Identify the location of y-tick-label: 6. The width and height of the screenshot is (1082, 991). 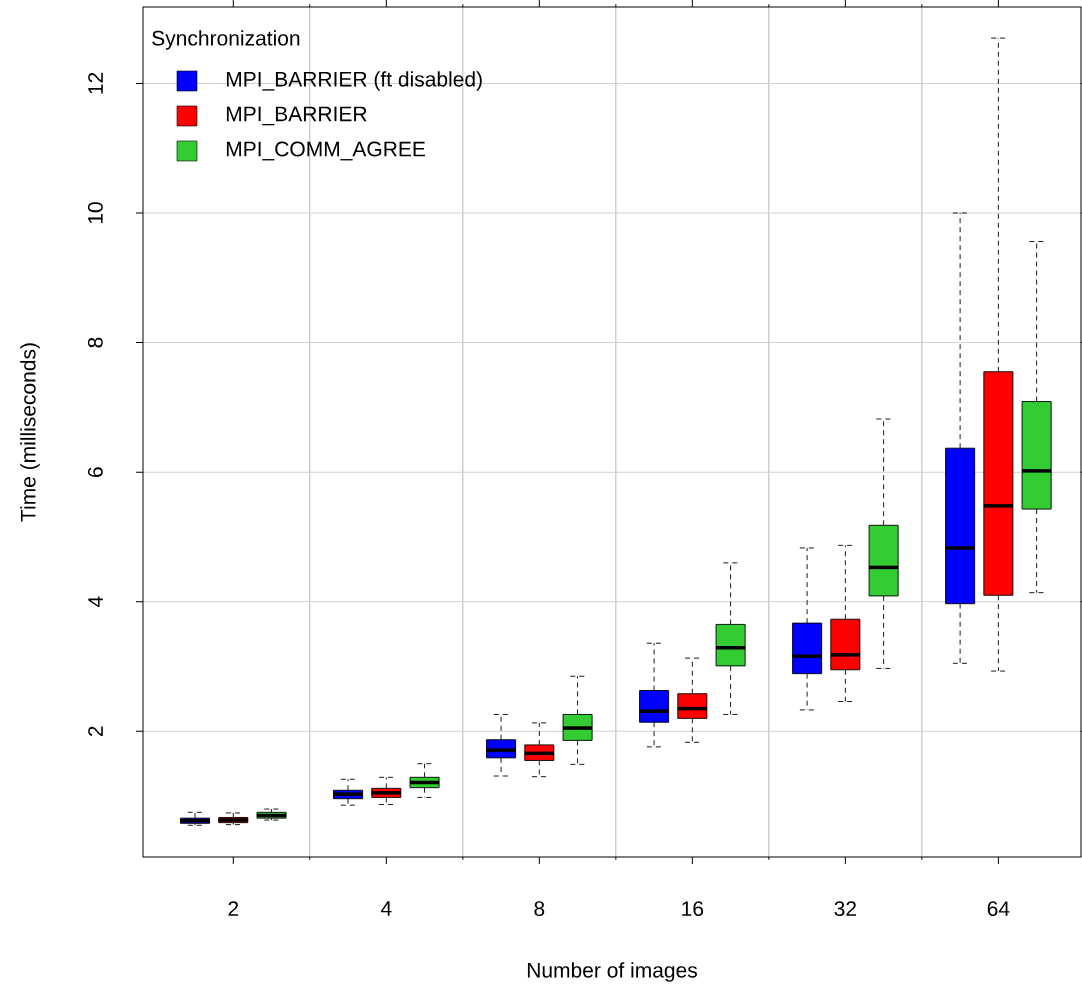
(95, 472).